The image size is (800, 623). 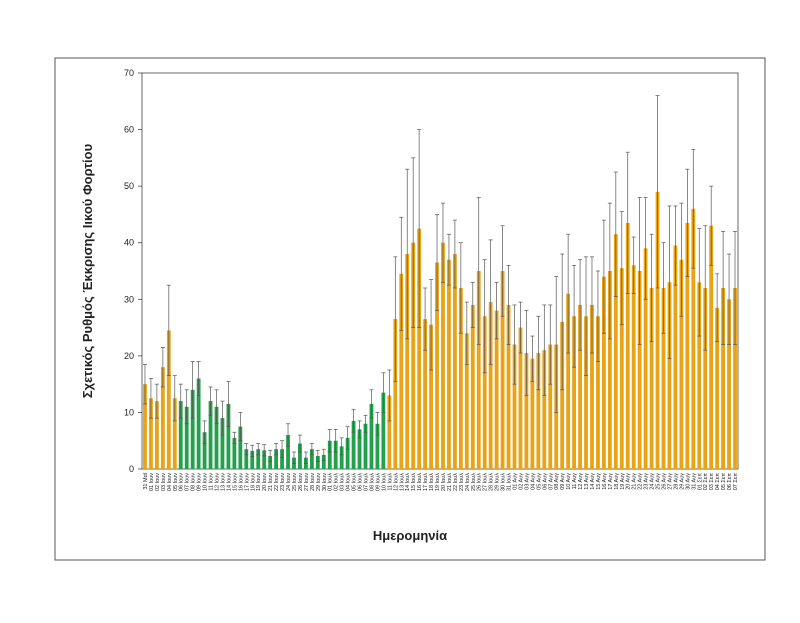 I want to click on x-tick-label: 25 Ιουλ, so click(x=474, y=482).